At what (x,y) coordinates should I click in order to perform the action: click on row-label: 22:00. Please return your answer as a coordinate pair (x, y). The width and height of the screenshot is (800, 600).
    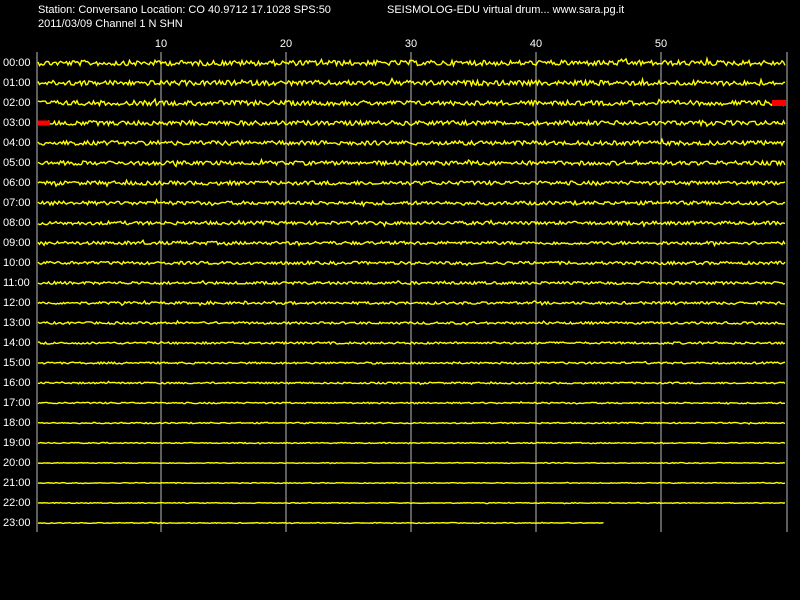
    Looking at the image, I should click on (17, 503).